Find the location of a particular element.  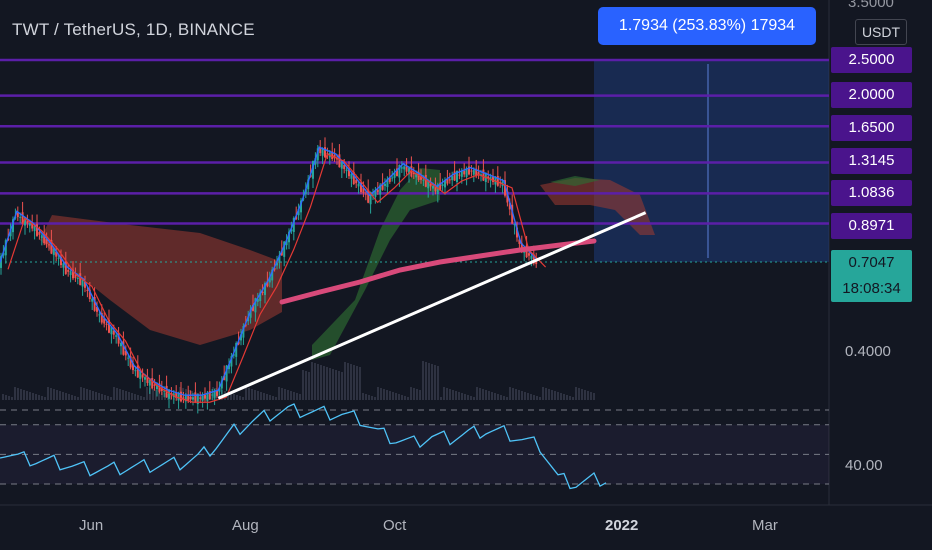

currency-unit-button: USDT is located at coordinates (881, 32).